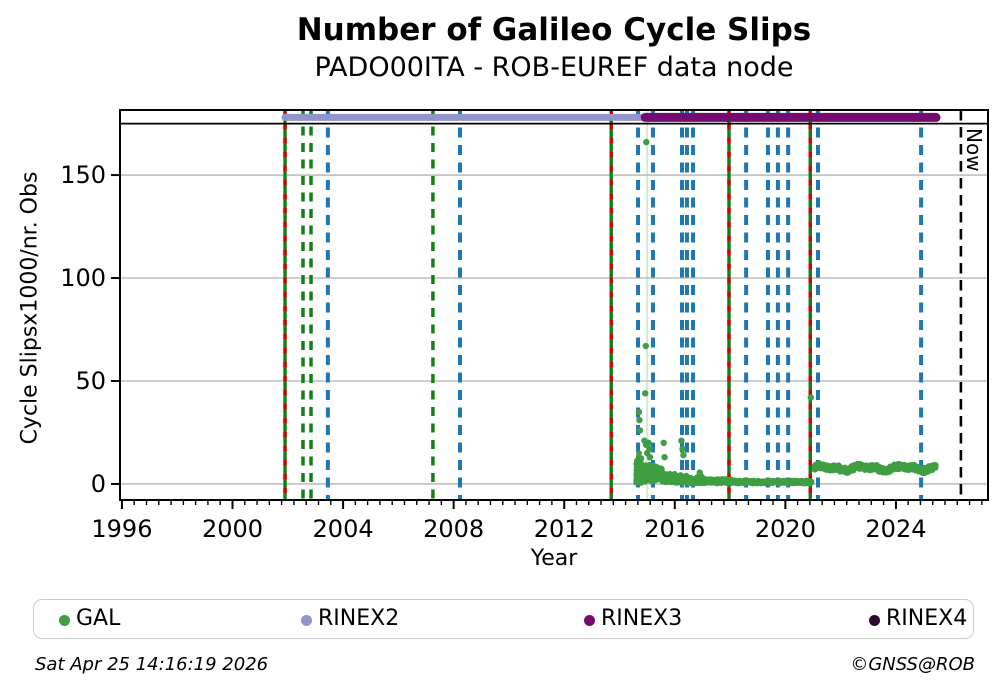  I want to click on copyright-text: ©GNSS@ROB, so click(912, 664).